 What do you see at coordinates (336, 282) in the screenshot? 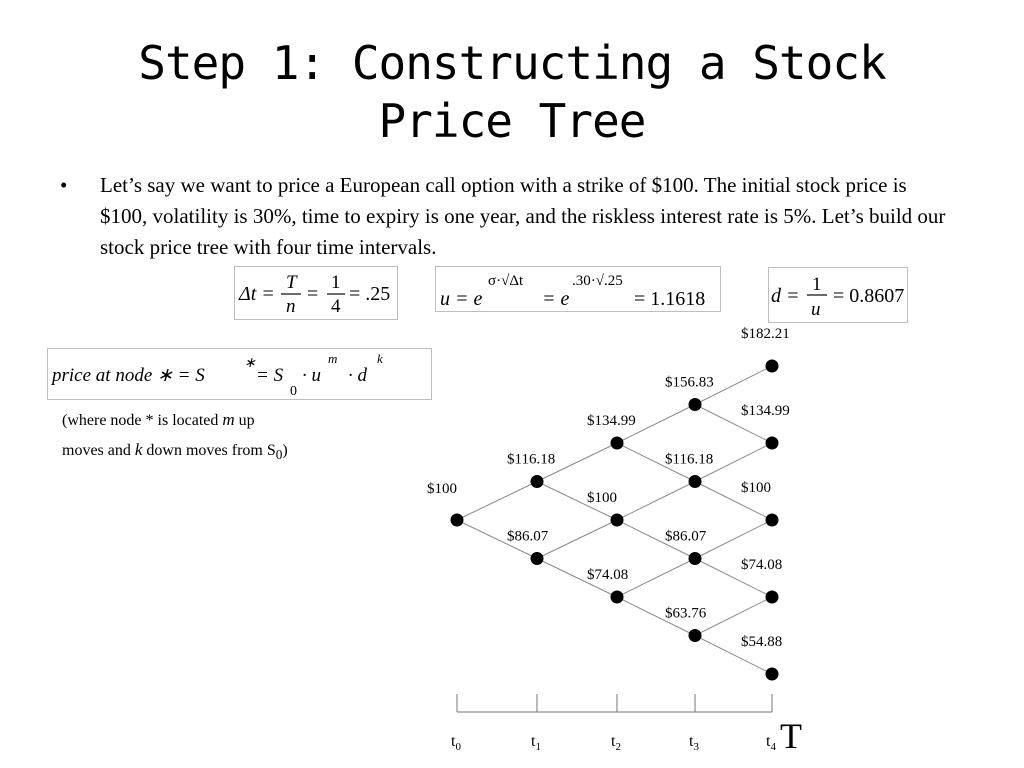
I see `dt-num2: 1` at bounding box center [336, 282].